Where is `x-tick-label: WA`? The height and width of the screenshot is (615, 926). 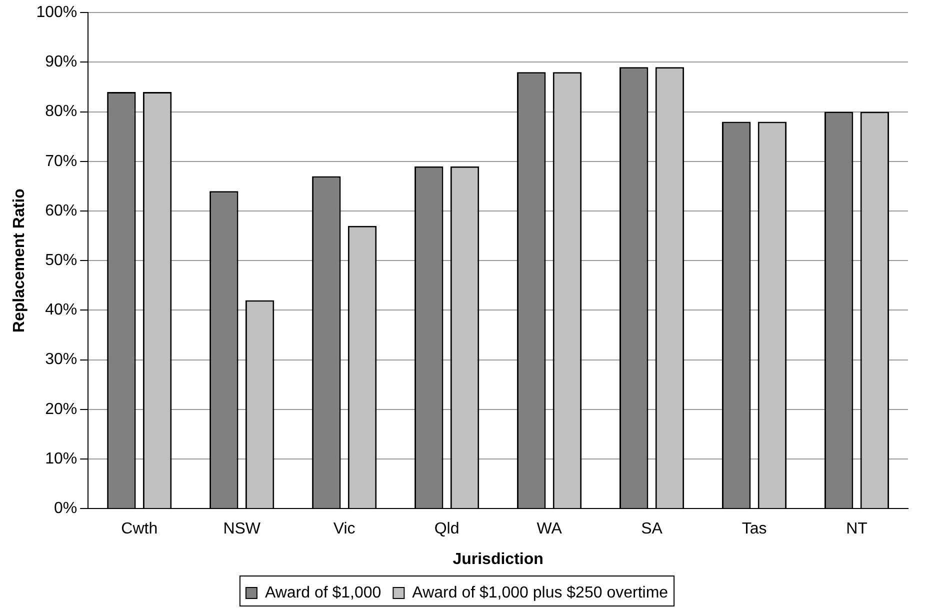 x-tick-label: WA is located at coordinates (549, 529).